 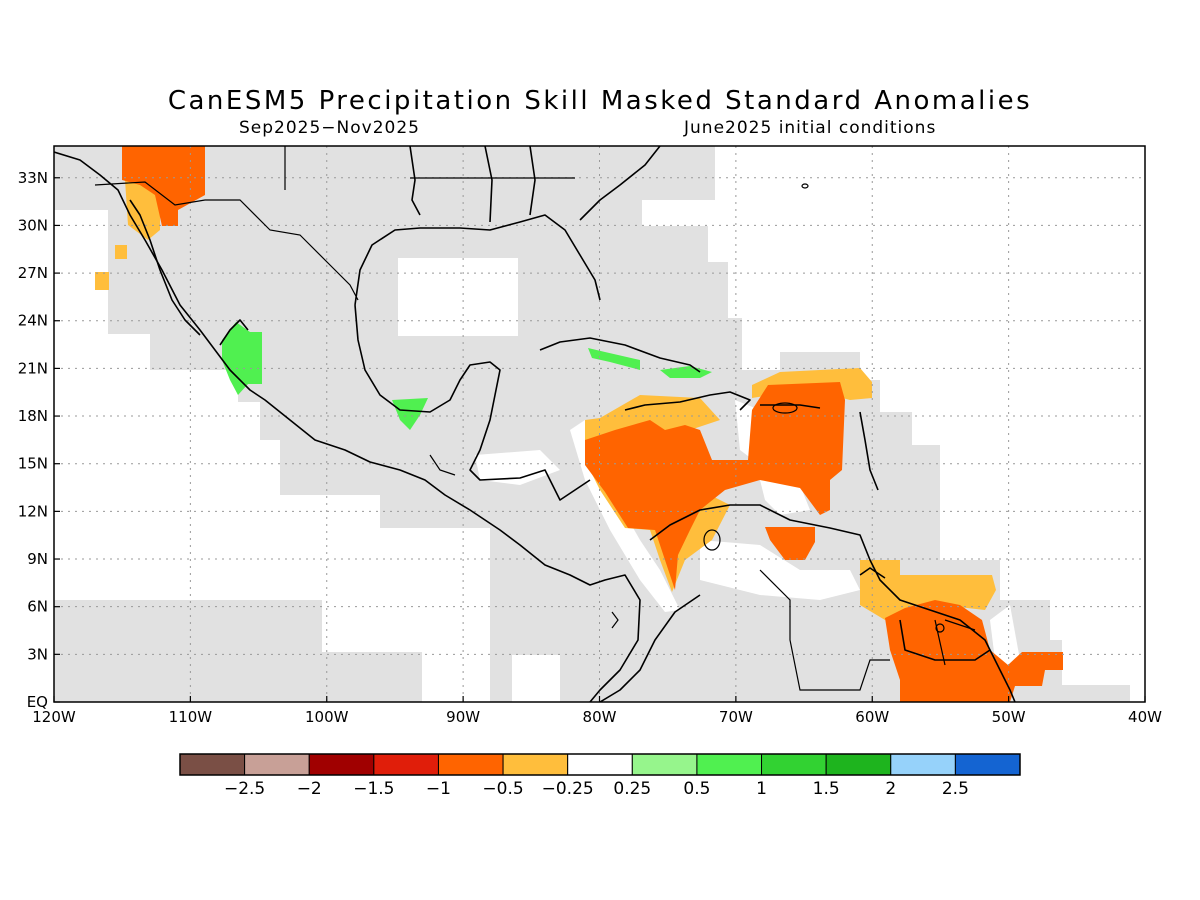 I want to click on colorbar-label: 2.5, so click(x=955, y=789).